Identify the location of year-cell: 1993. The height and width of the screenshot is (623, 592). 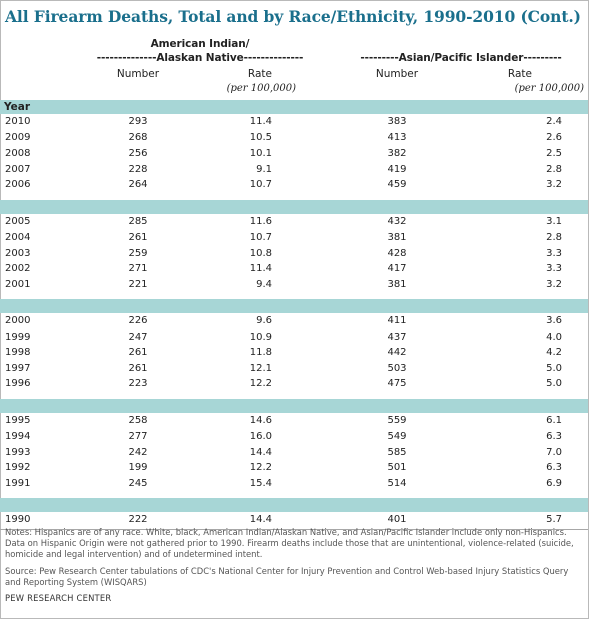
(18, 452).